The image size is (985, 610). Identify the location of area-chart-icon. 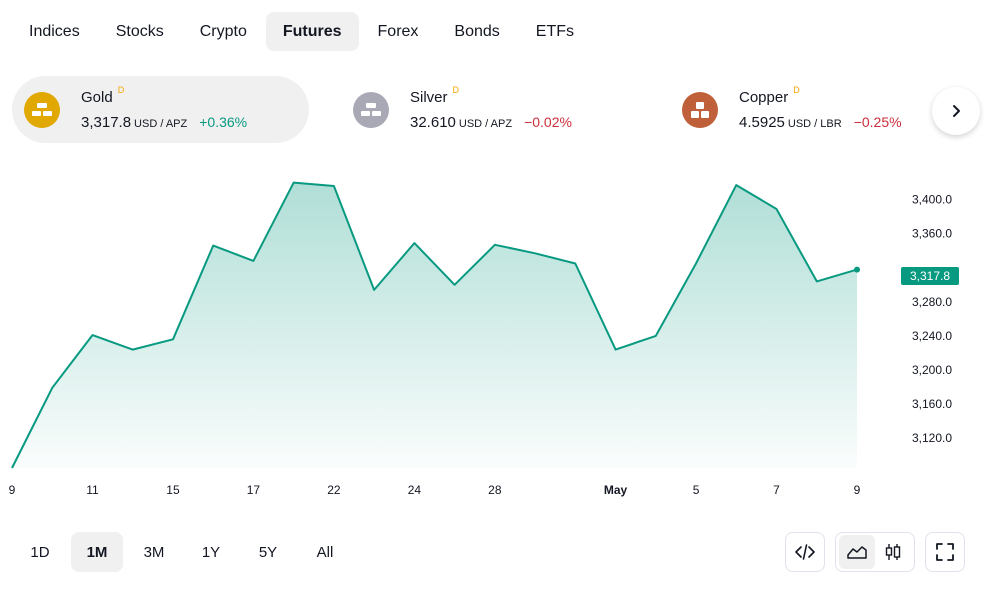
(857, 552).